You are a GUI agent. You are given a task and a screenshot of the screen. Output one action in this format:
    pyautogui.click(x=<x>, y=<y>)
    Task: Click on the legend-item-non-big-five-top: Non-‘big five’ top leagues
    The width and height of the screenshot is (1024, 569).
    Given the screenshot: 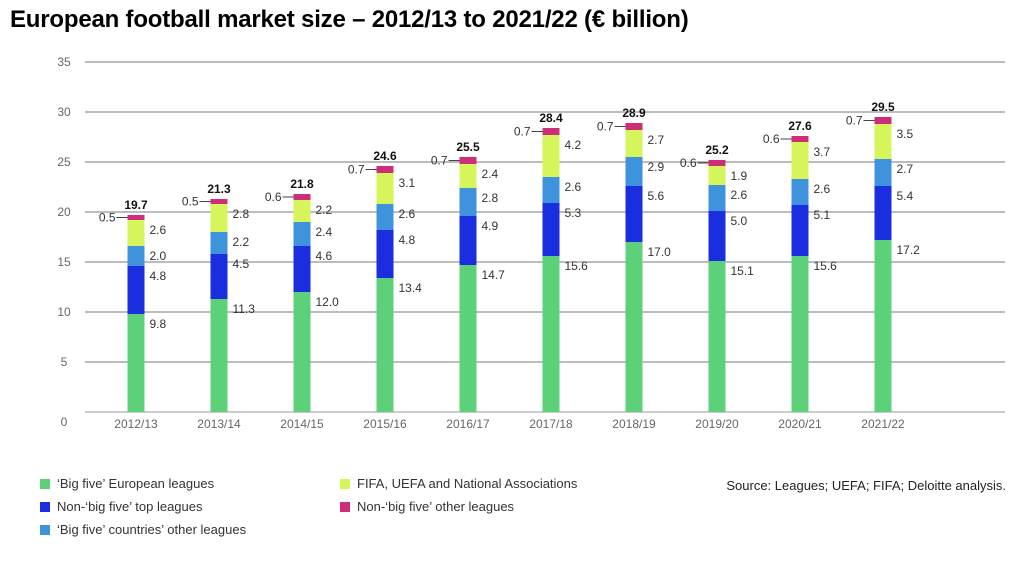 What is the action you would take?
    pyautogui.click(x=121, y=506)
    